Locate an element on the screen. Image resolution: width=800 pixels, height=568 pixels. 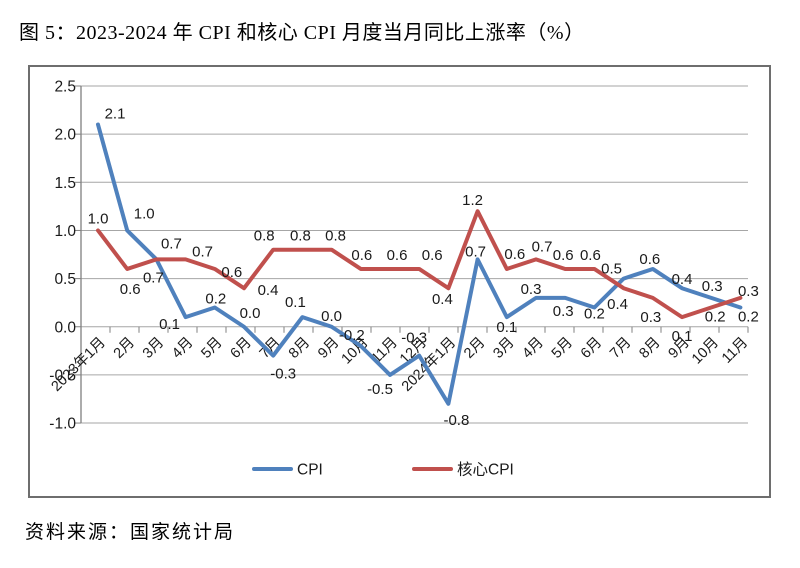
core-cpi-data-label: 0.1 is located at coordinates (682, 336).